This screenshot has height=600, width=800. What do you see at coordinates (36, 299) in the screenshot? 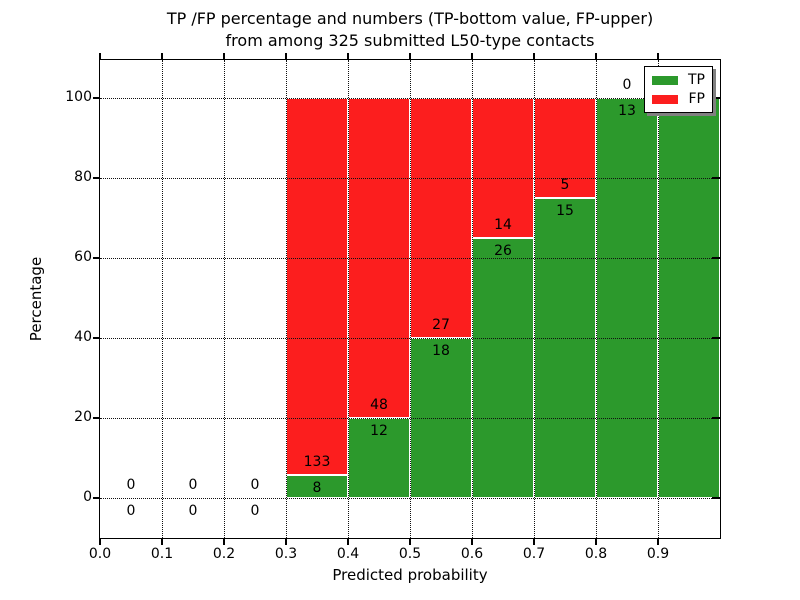
I see `y-axis-label: Percentage` at bounding box center [36, 299].